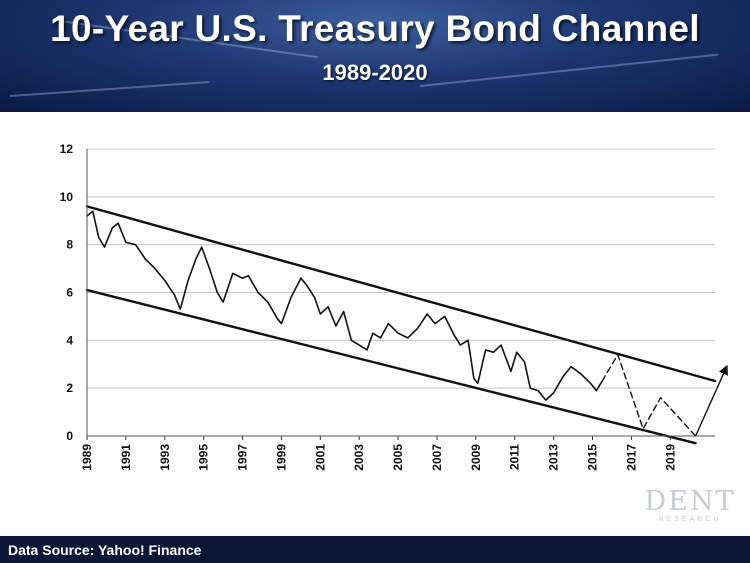  I want to click on x-tick-label-1993: 1993, so click(165, 457).